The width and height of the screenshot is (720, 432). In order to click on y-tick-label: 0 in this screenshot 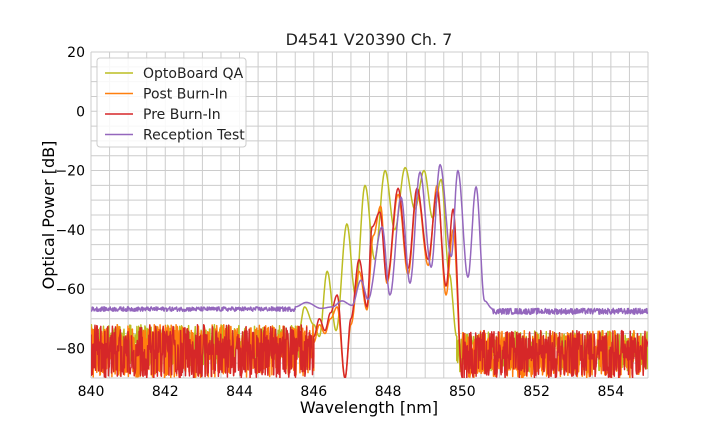, I will do `click(80, 112)`.